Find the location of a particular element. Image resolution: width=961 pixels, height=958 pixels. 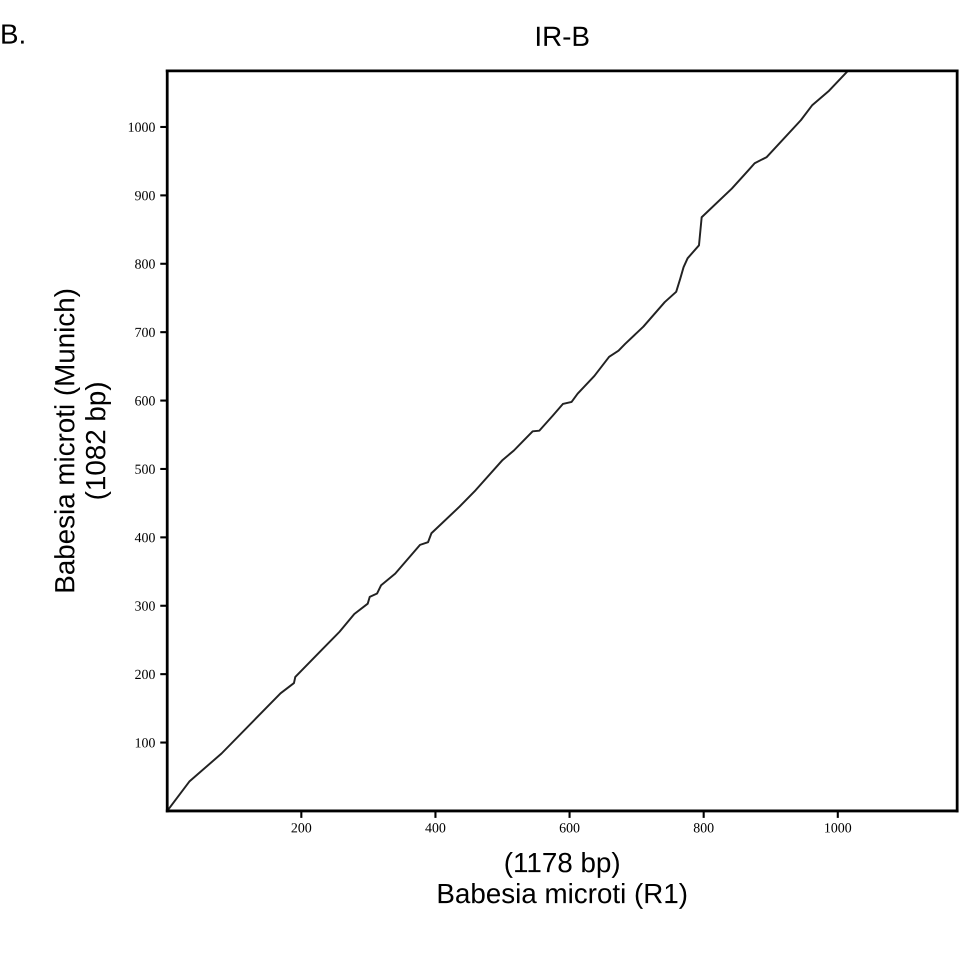

chart-title: IR-B is located at coordinates (562, 36).